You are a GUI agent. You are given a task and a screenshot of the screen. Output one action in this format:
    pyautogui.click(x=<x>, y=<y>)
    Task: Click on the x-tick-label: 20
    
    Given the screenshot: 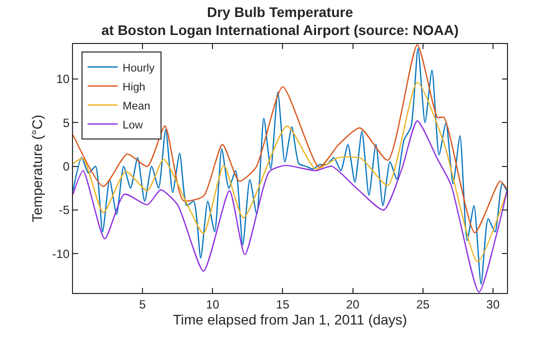 What is the action you would take?
    pyautogui.click(x=353, y=304)
    